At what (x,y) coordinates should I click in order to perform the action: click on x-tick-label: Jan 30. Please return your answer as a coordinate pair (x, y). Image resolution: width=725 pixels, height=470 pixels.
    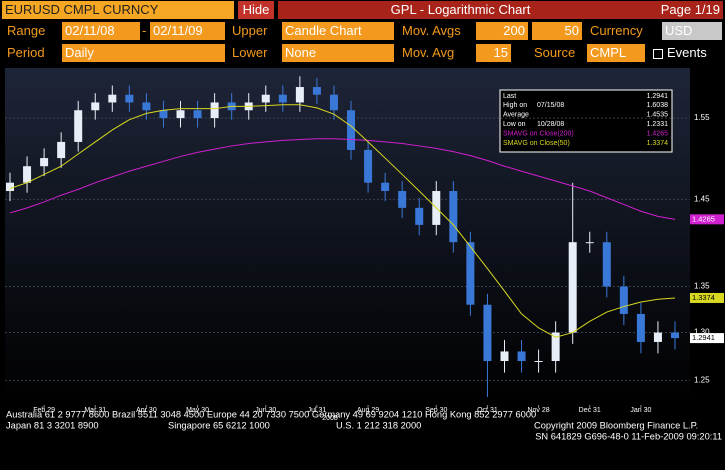
    Looking at the image, I should click on (640, 410).